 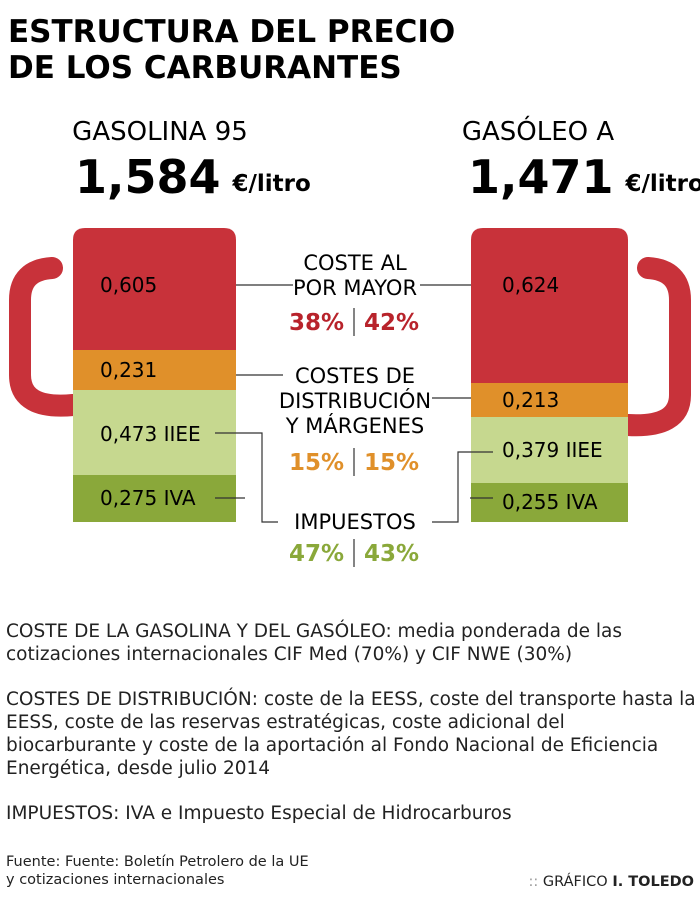 I want to click on share-right: 15%, so click(x=391, y=463).